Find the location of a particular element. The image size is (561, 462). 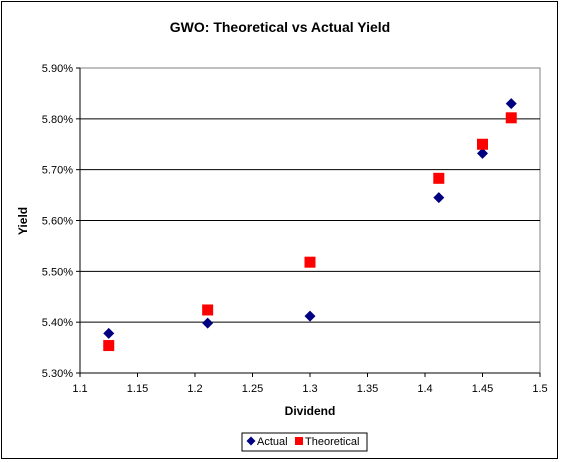

legend-box is located at coordinates (304, 442).